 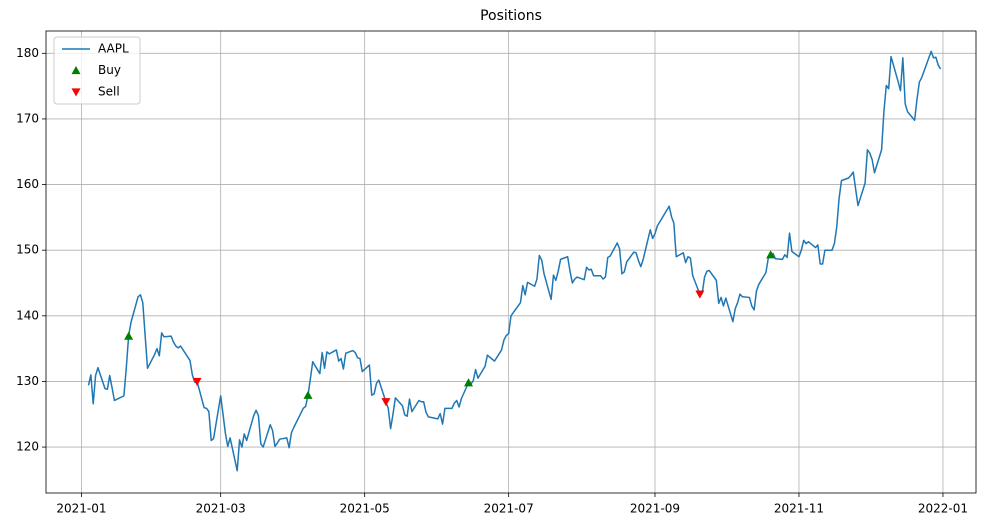 I want to click on x-tick-label: 2022-01, so click(x=943, y=509).